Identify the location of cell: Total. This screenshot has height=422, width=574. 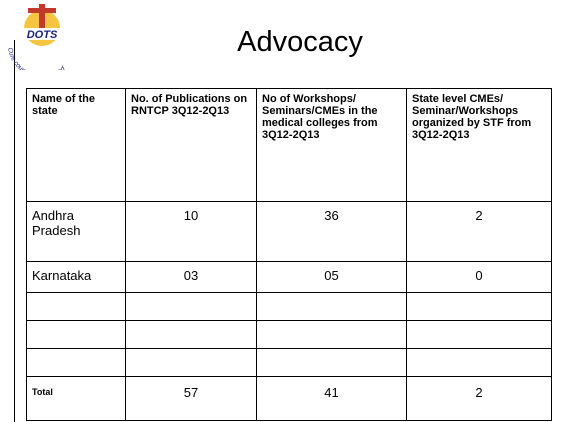
(76, 398).